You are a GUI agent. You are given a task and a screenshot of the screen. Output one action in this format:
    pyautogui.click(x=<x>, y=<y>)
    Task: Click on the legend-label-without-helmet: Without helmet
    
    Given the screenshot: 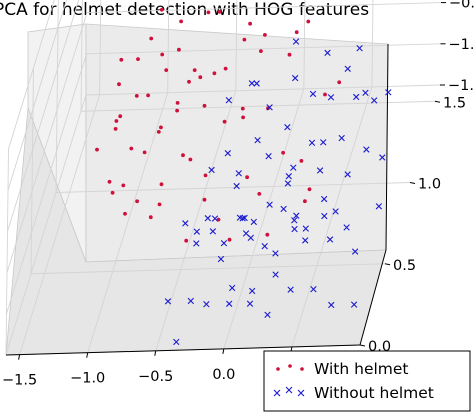 What is the action you would take?
    pyautogui.click(x=374, y=393)
    